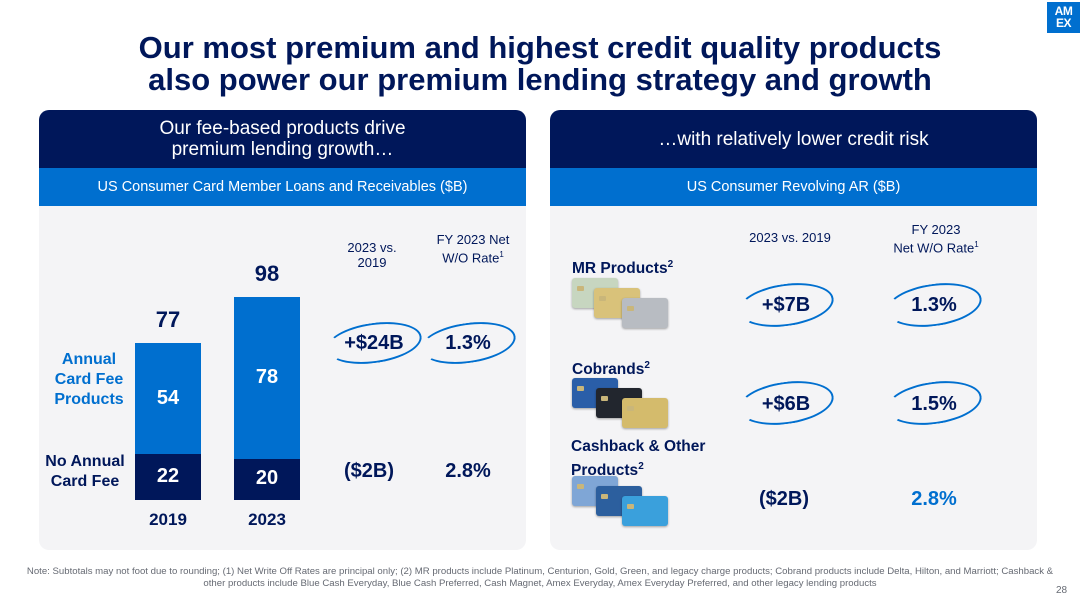 Image resolution: width=1080 pixels, height=608 pixels. I want to click on row-label-cobrands: Cobrands2, so click(611, 369).